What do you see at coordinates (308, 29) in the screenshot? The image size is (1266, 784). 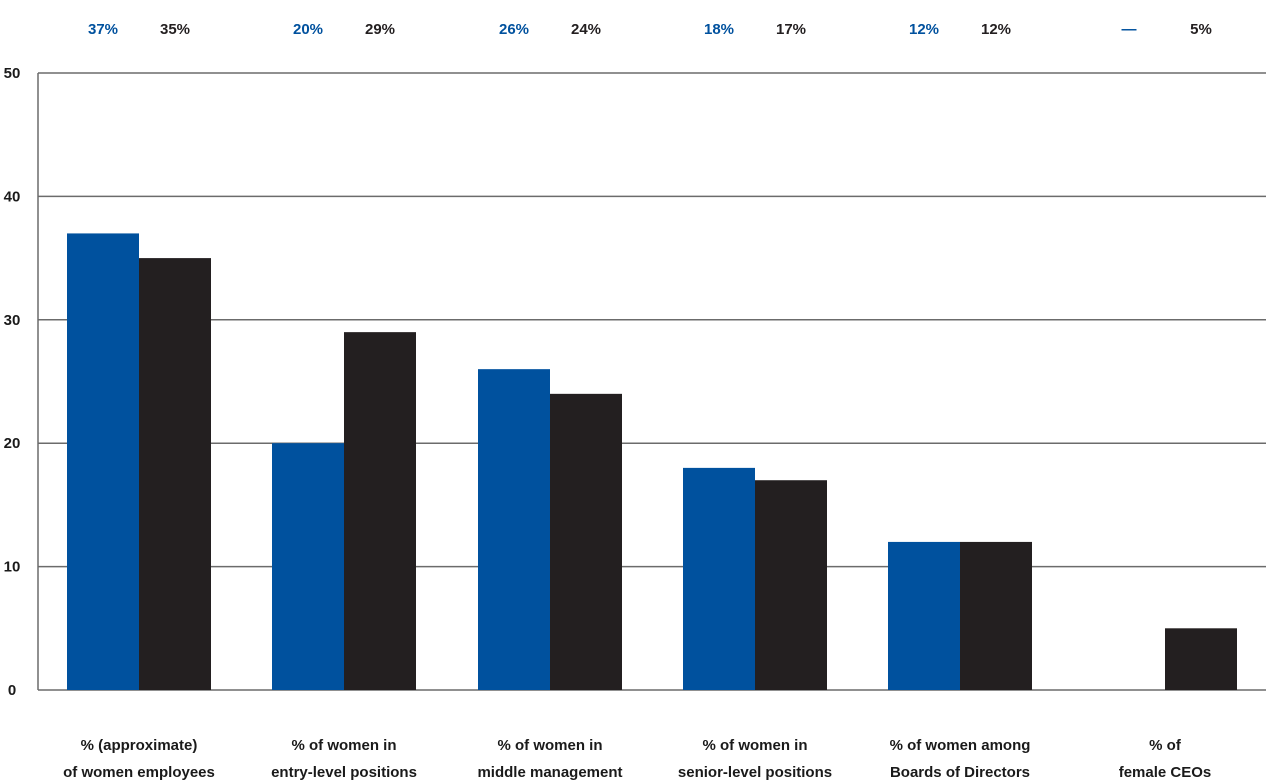 I see `top-label-series1-cat2: 20%` at bounding box center [308, 29].